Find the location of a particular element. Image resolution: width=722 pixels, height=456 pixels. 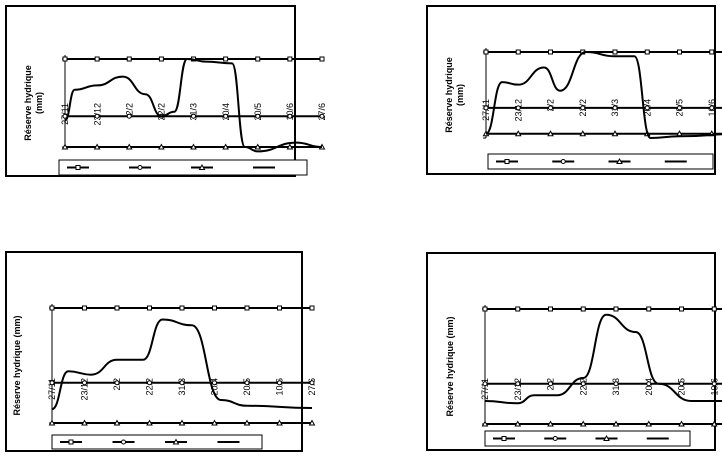

y-axis-label: Réserve hydrique(mm) is located at coordinates (454, 95).